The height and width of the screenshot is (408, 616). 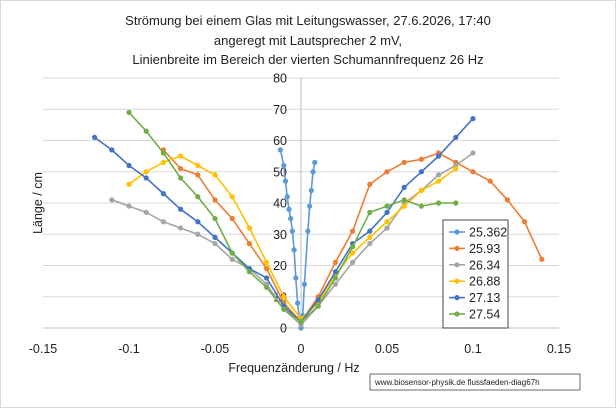 I want to click on y-axis-label: Länge / cm, so click(x=38, y=203).